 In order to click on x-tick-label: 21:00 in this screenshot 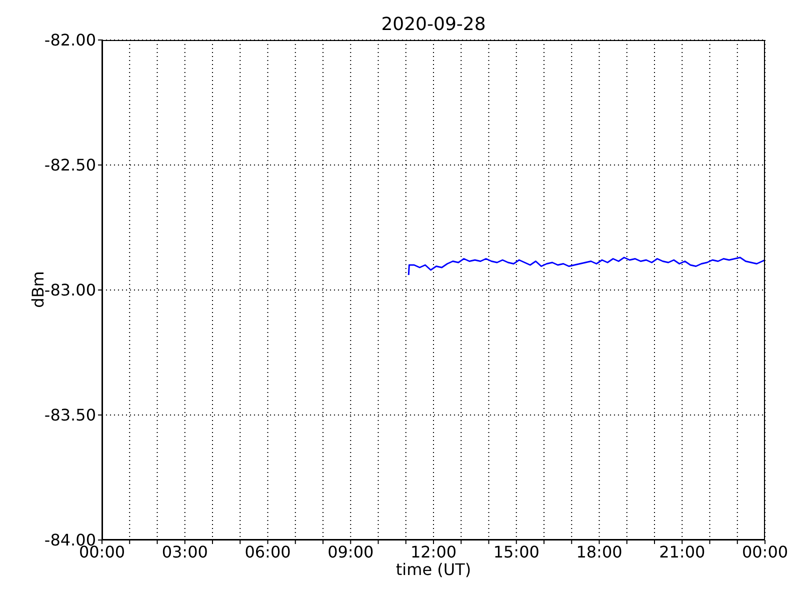, I will do `click(682, 552)`.